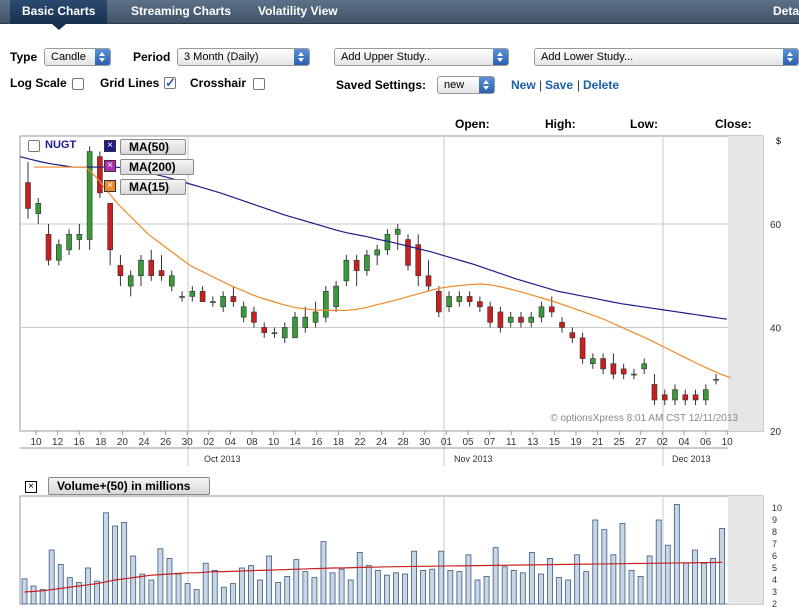  I want to click on price-x-tick-label: 02, so click(209, 442).